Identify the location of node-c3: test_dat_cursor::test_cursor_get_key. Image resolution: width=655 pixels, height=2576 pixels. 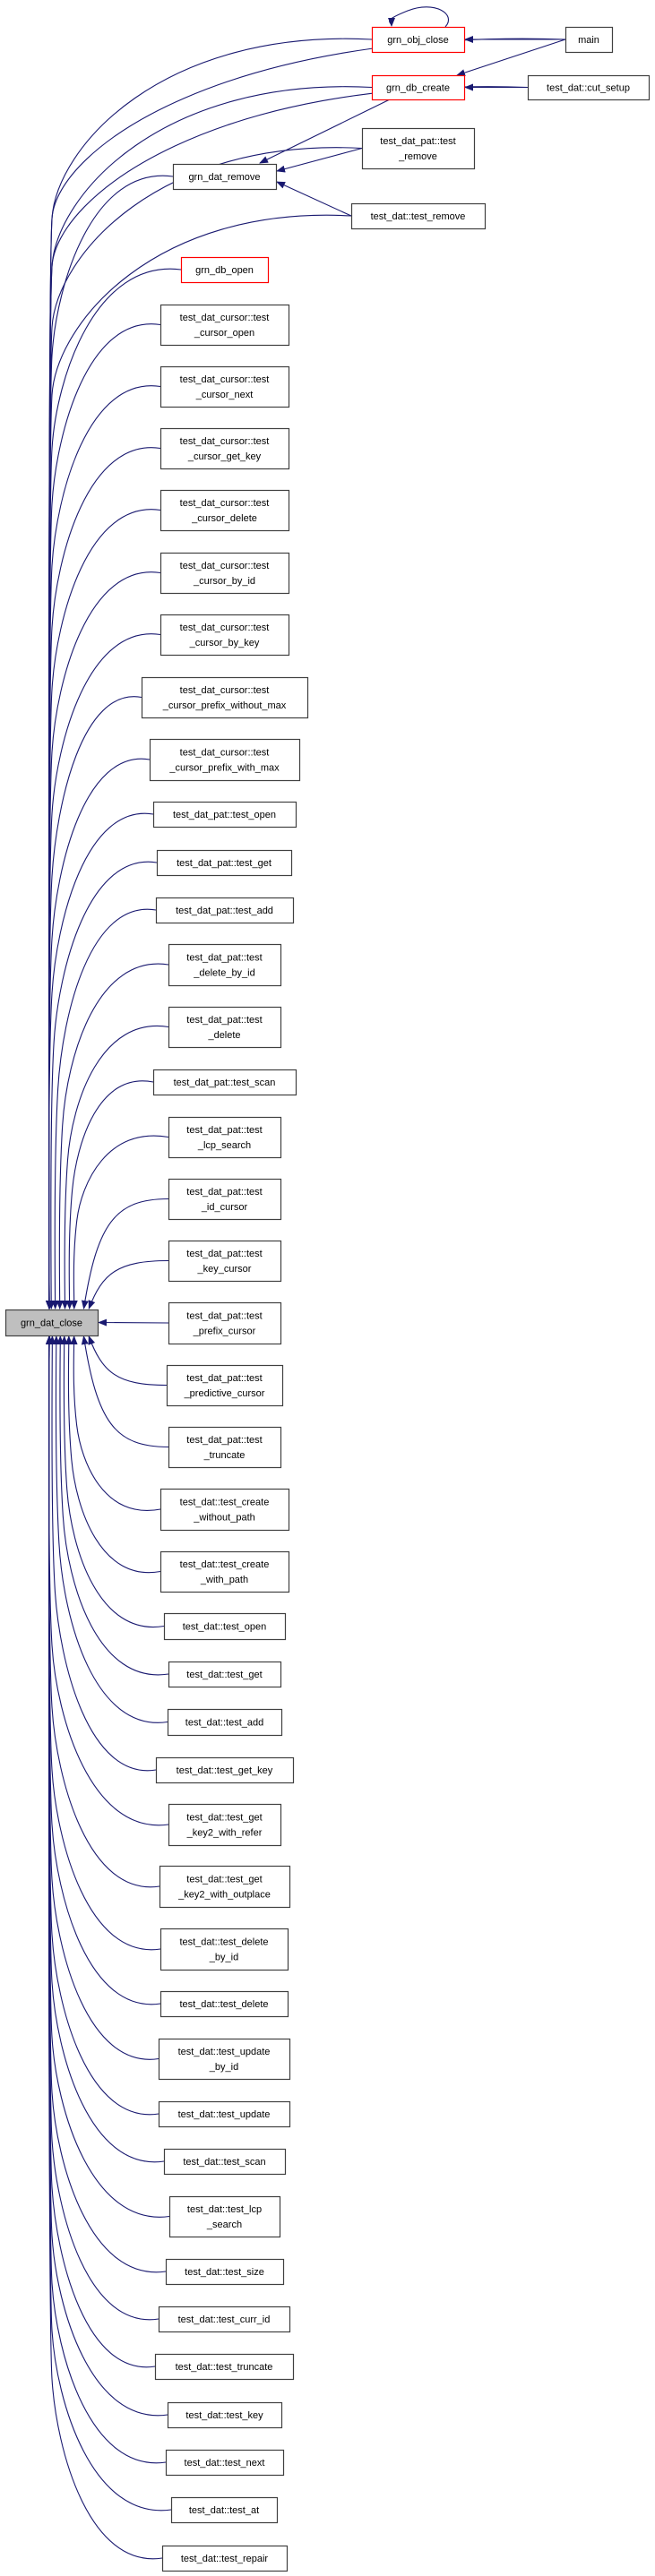
(224, 448).